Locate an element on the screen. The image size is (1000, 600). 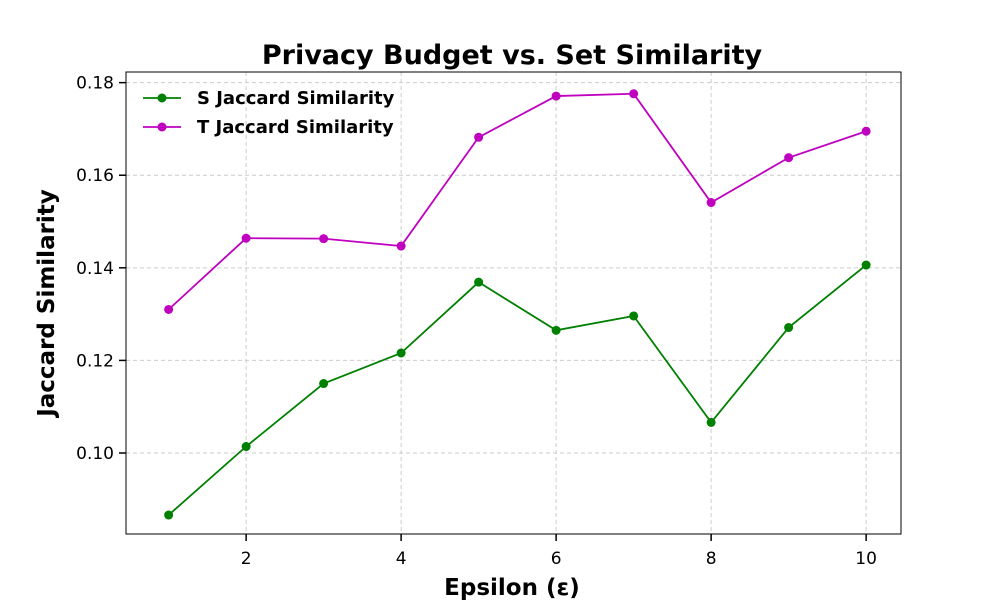
y-tick-label: 0.16 is located at coordinates (95, 176).